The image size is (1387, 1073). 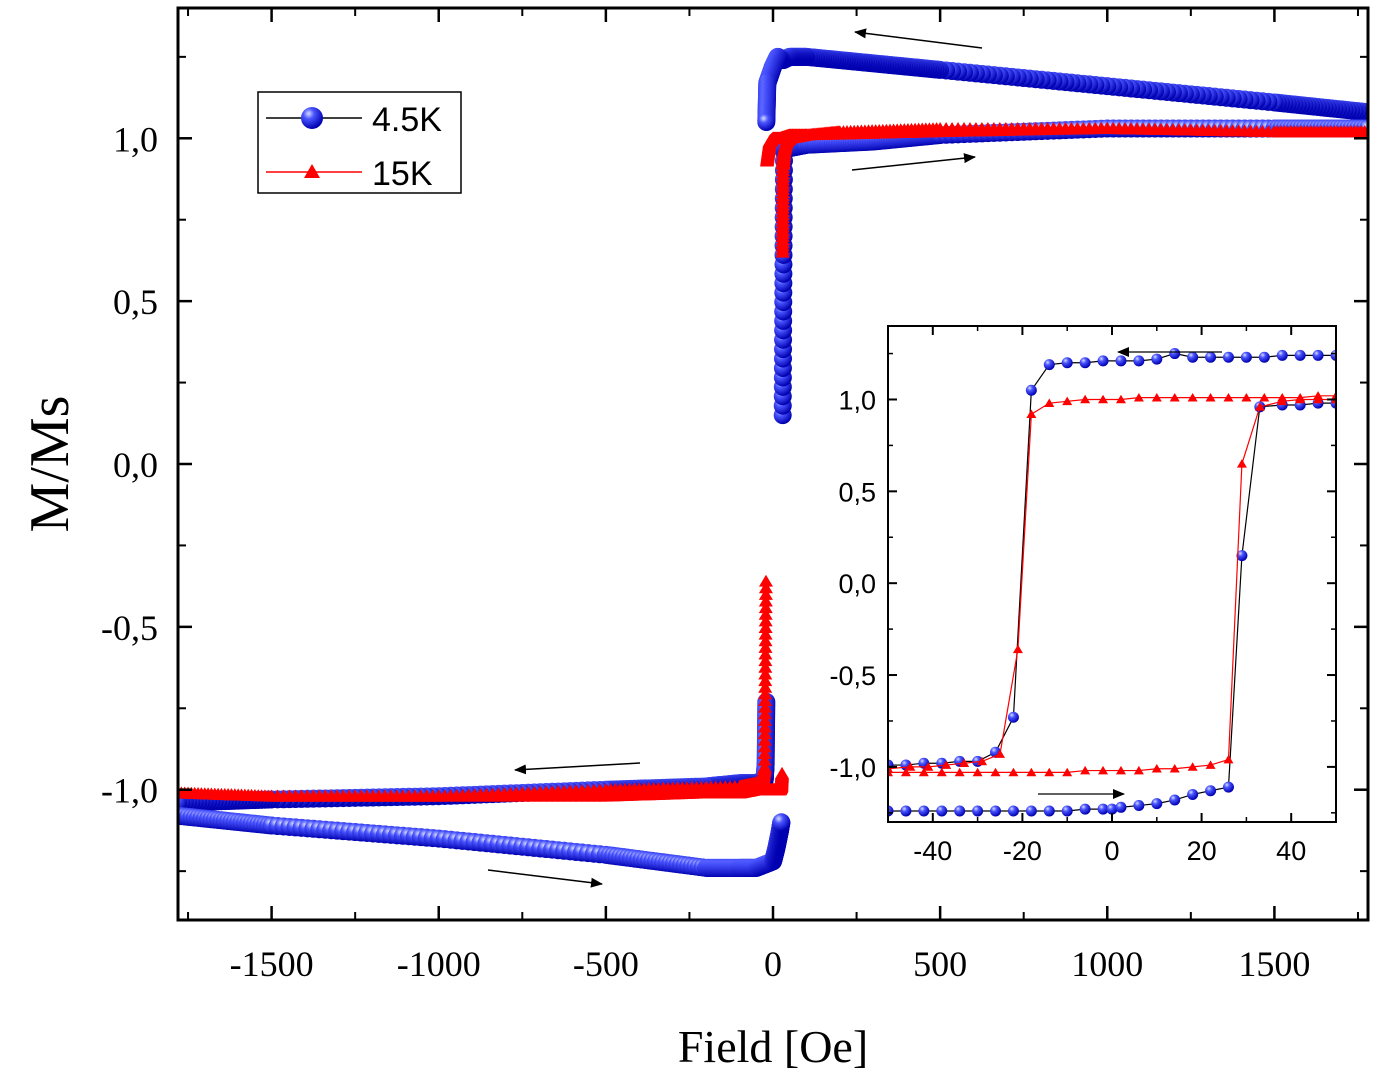 What do you see at coordinates (606, 964) in the screenshot?
I see `x-tick-label: -500` at bounding box center [606, 964].